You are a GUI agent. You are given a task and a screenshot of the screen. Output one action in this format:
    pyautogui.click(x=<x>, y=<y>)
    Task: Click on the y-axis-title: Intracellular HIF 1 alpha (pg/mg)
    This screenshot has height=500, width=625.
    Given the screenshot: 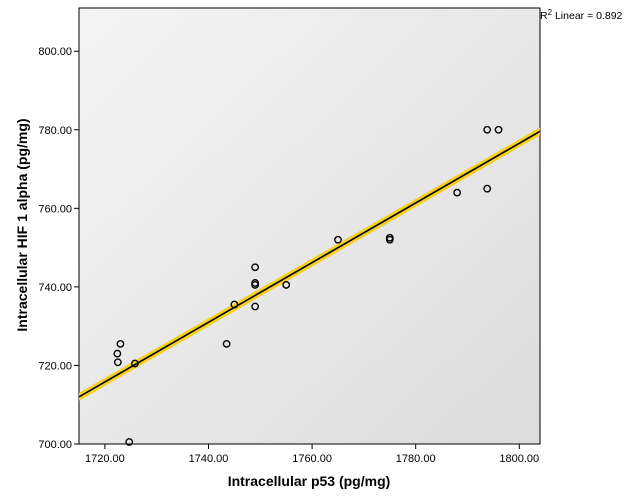 What is the action you would take?
    pyautogui.click(x=22, y=224)
    